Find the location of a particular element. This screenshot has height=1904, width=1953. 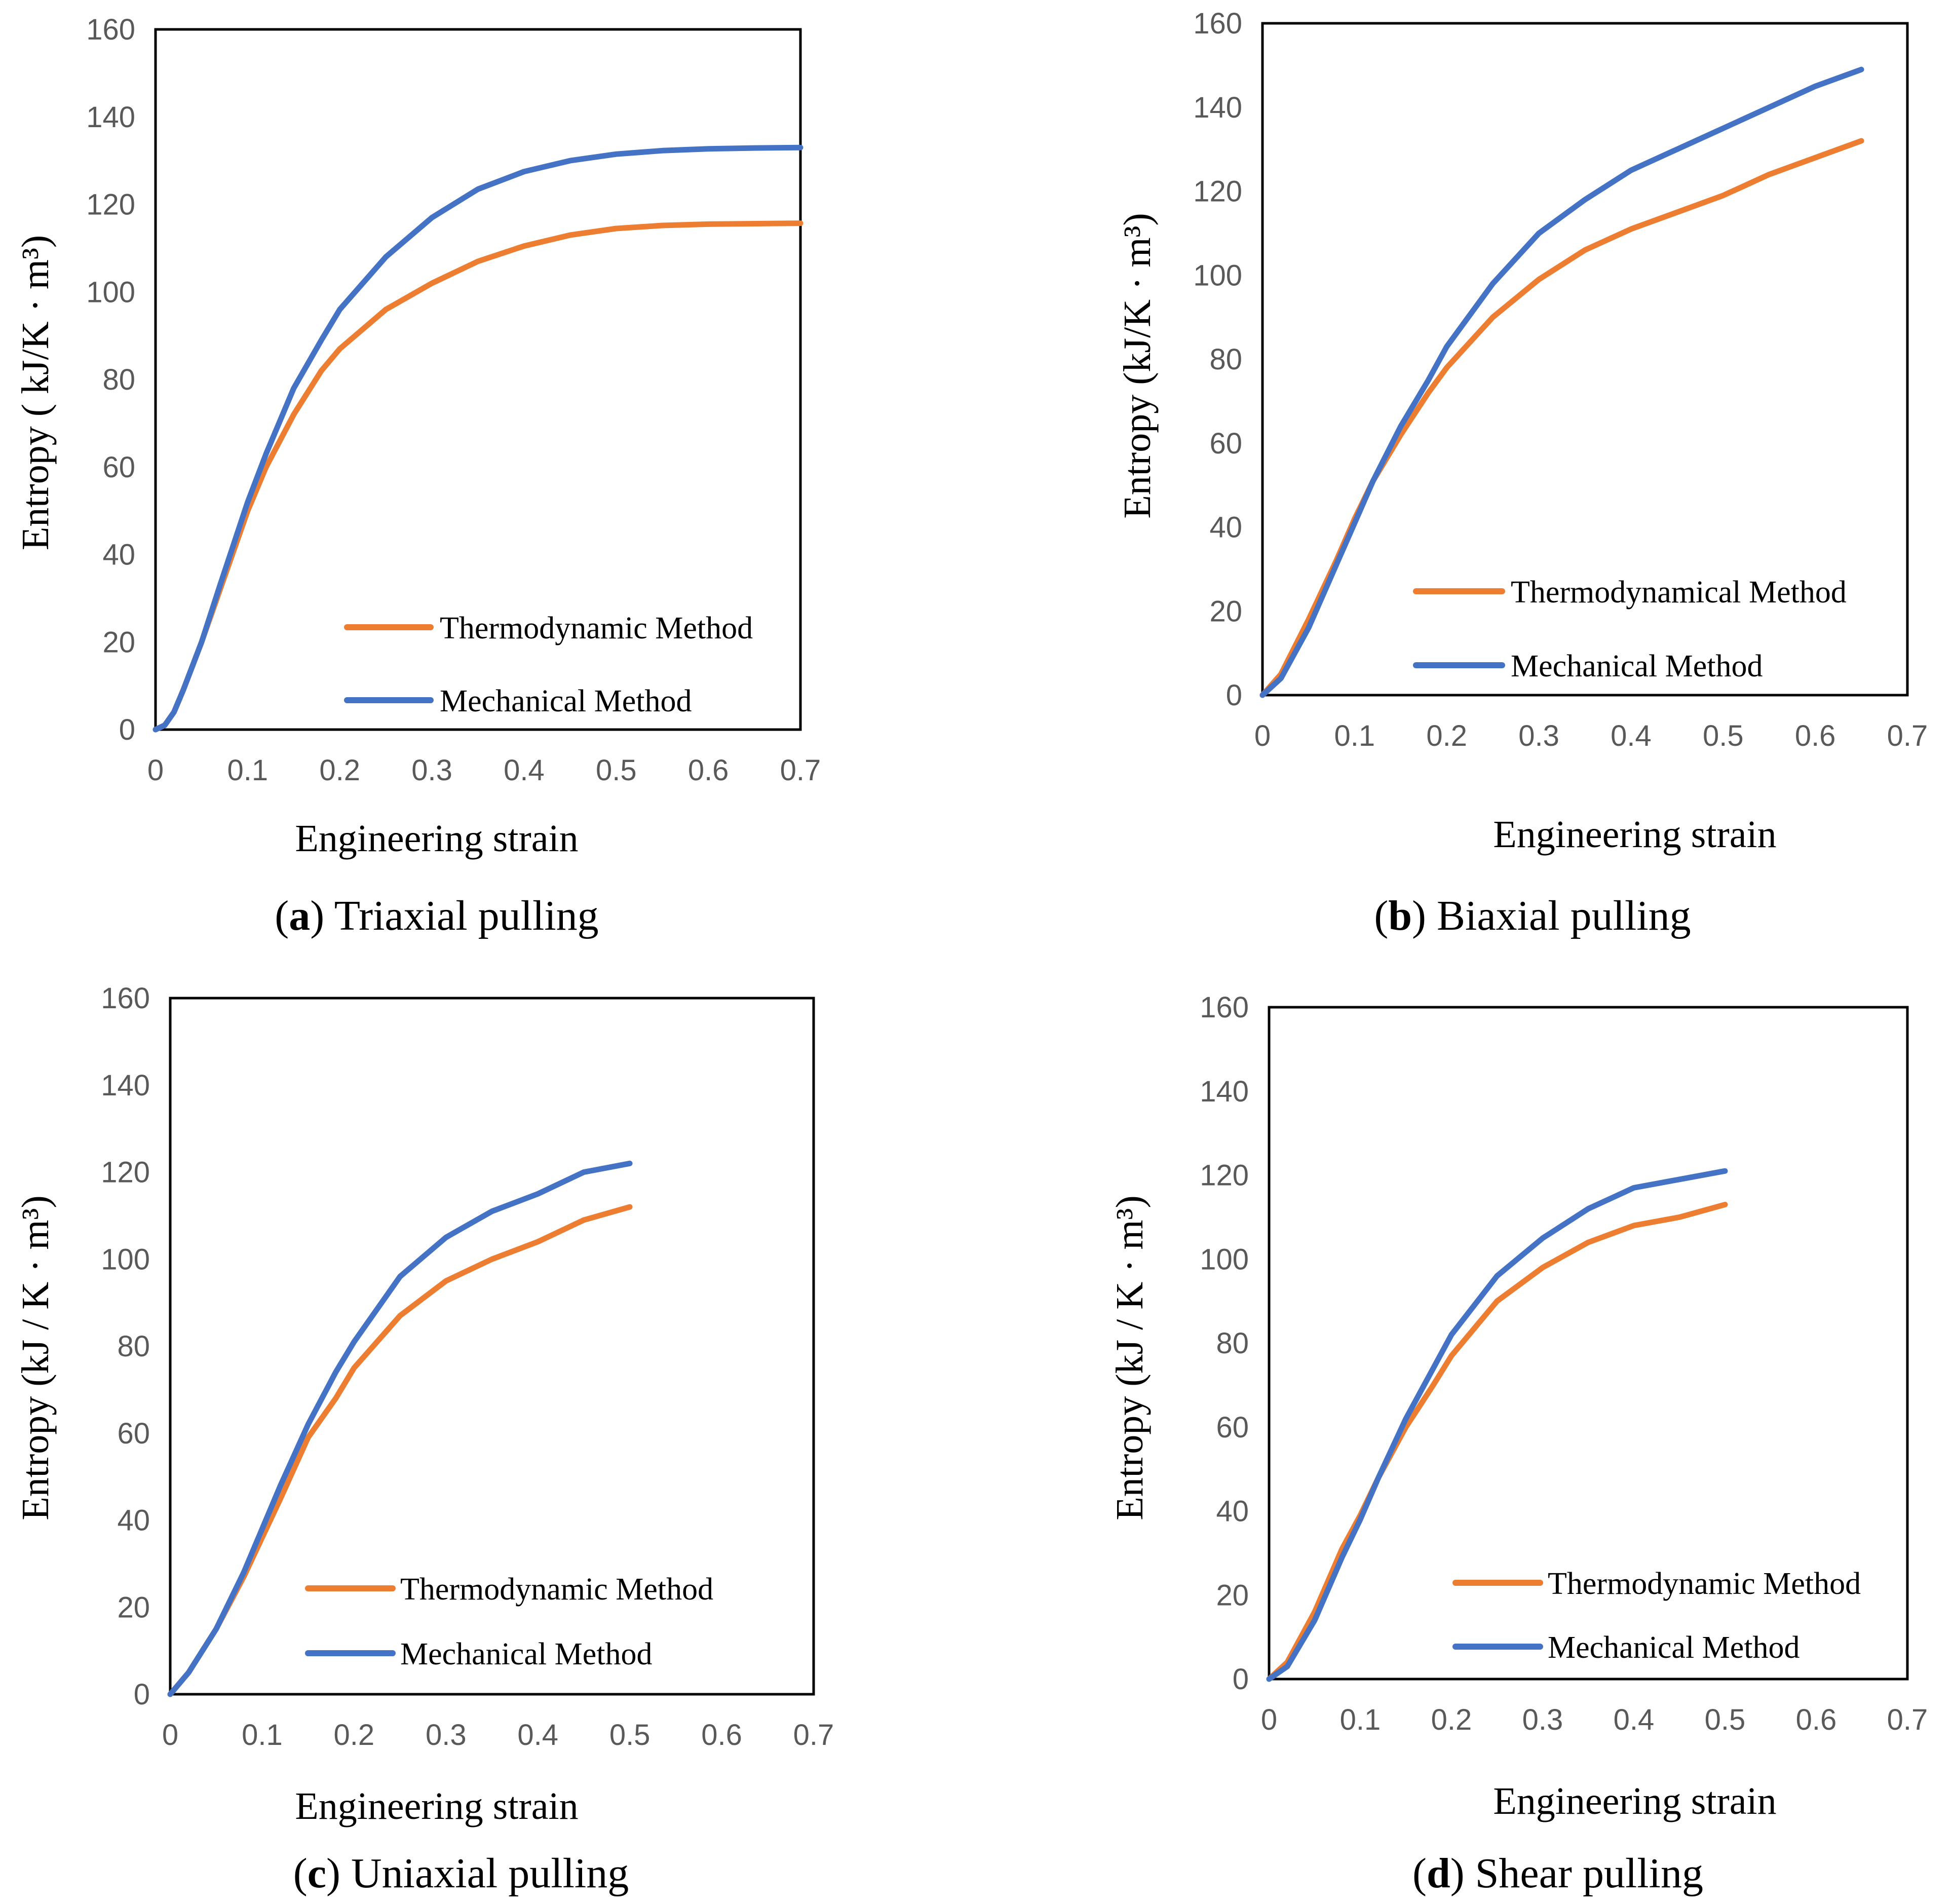

caption-text: Uniaxial pulling is located at coordinates (490, 1873).